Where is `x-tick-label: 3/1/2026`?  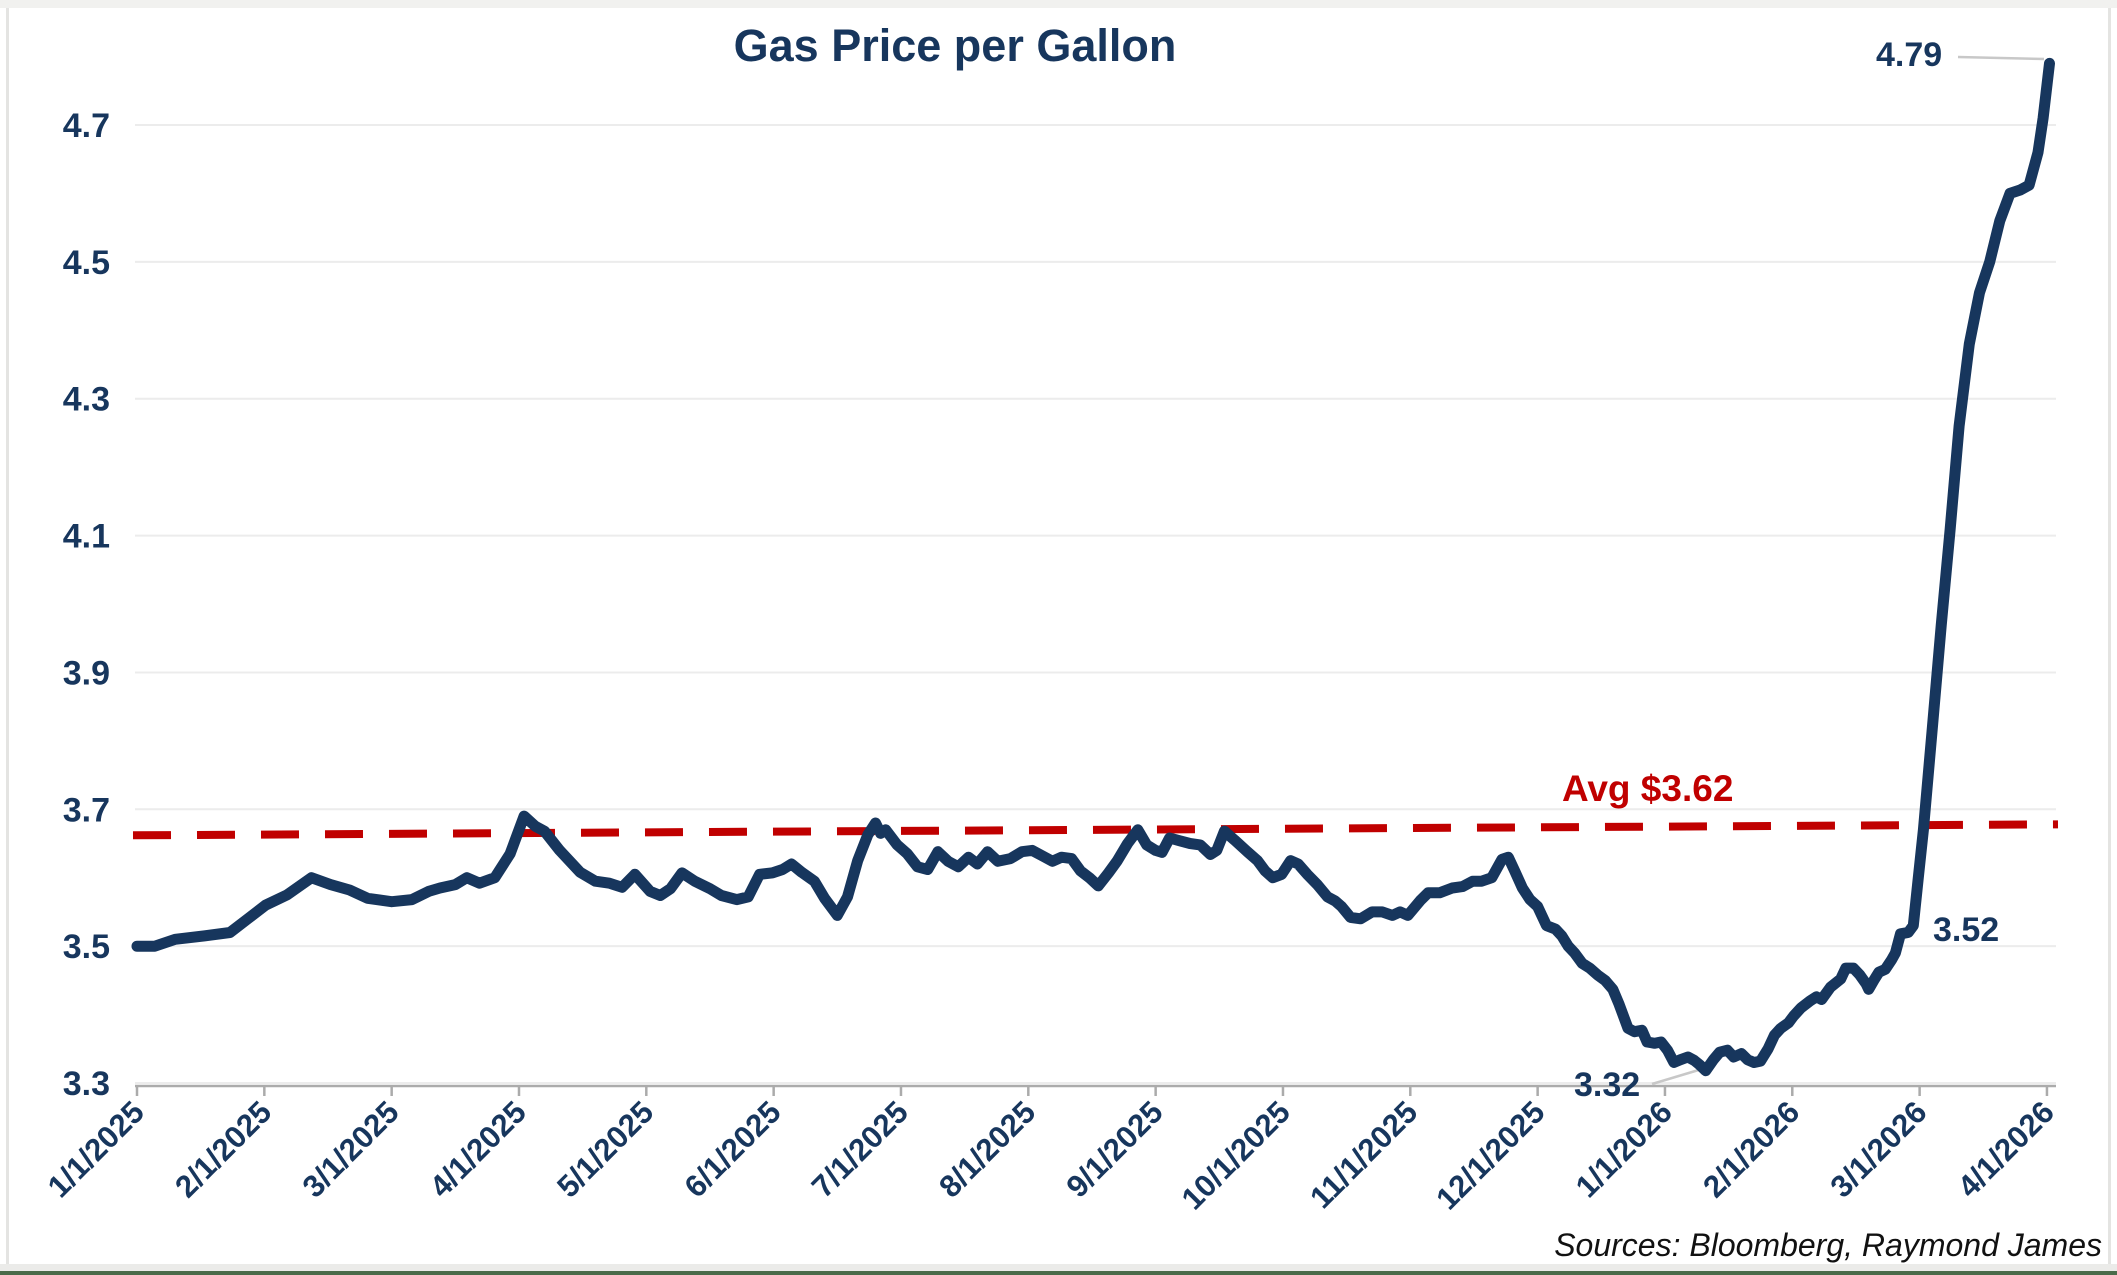
x-tick-label: 3/1/2026 is located at coordinates (1878, 1149).